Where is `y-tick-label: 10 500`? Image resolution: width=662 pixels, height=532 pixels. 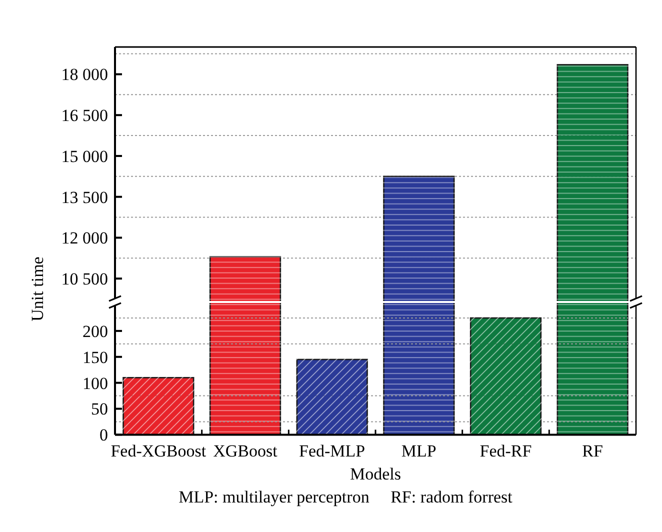
y-tick-label: 10 500 is located at coordinates (84, 279).